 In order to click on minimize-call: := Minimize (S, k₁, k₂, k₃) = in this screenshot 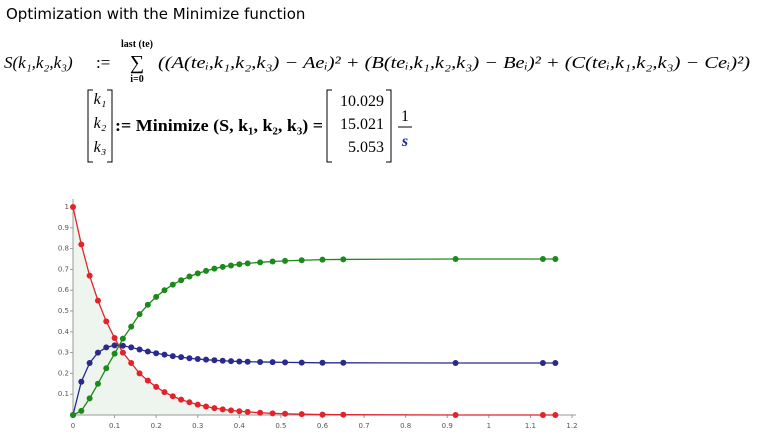, I will do `click(219, 125)`.